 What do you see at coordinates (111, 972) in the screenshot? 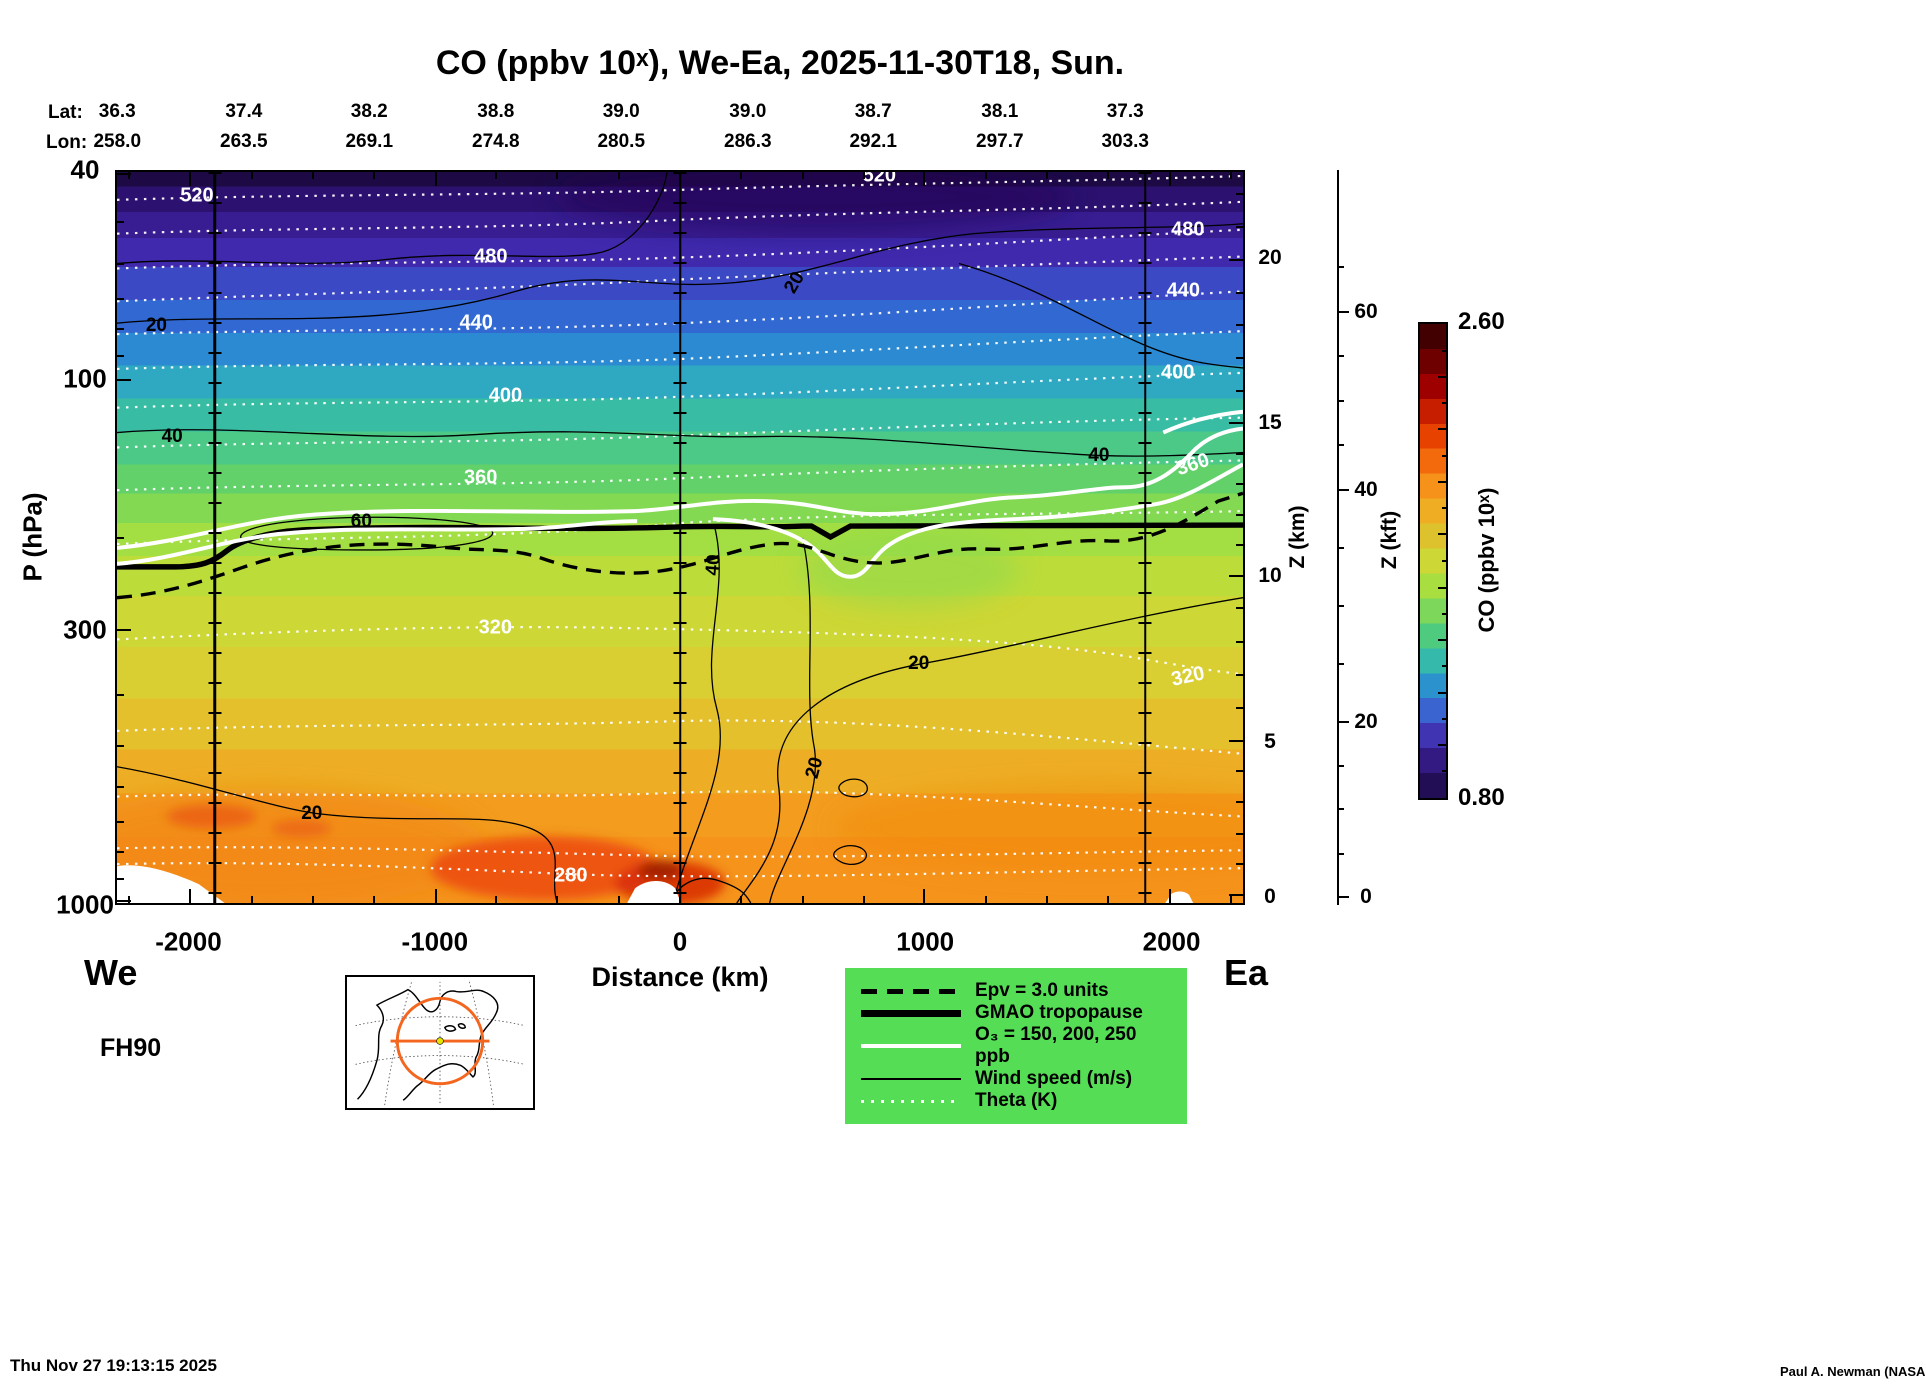
I see `west-end-label: We` at bounding box center [111, 972].